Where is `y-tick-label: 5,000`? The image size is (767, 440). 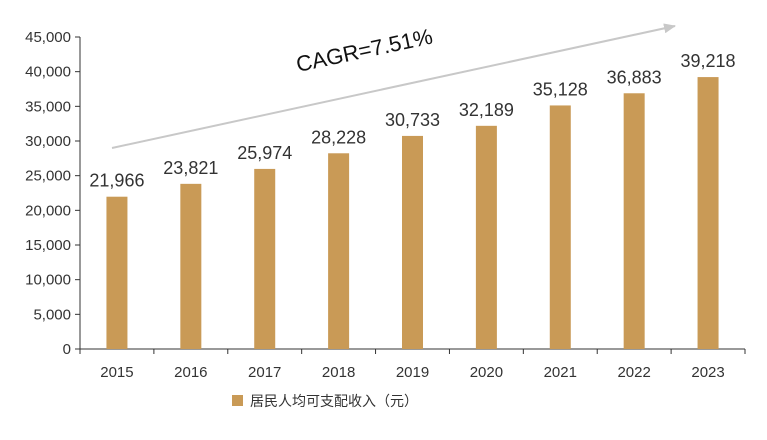 y-tick-label: 5,000 is located at coordinates (52, 314).